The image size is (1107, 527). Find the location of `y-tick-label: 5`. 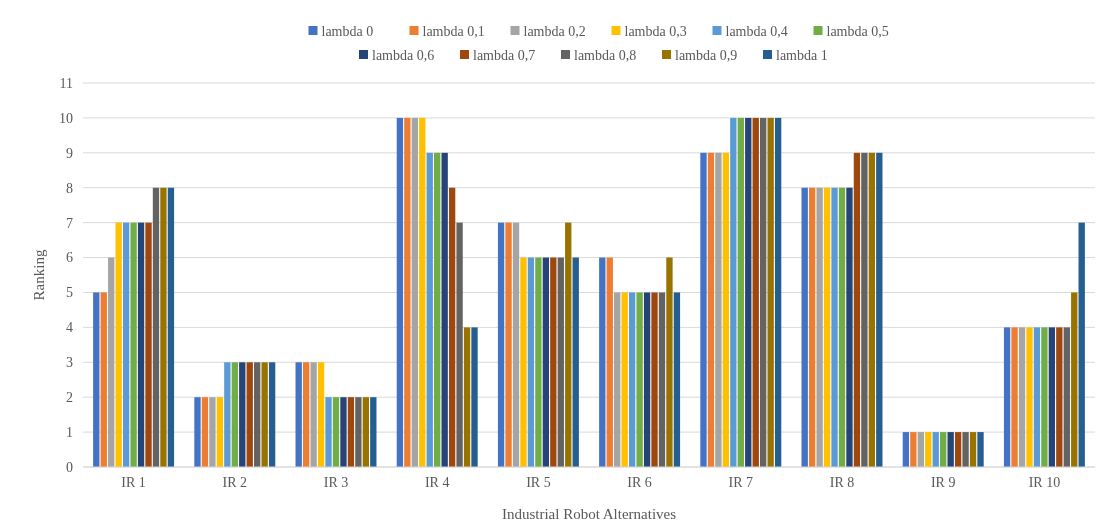

y-tick-label: 5 is located at coordinates (69, 293).